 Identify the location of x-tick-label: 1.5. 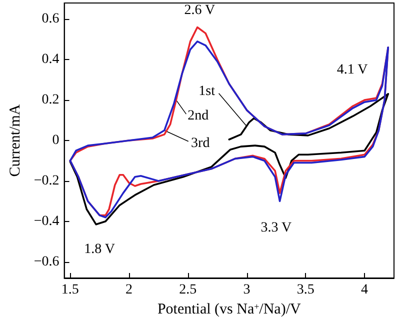
(70, 290).